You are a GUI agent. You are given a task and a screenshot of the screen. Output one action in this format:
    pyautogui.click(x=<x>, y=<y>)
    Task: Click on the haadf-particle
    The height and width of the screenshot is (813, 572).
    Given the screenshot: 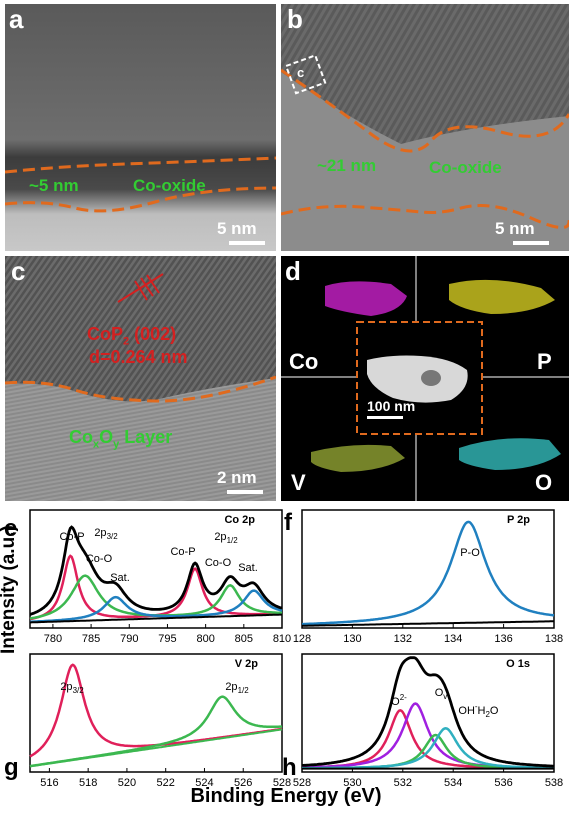 What is the action you would take?
    pyautogui.click(x=417, y=379)
    